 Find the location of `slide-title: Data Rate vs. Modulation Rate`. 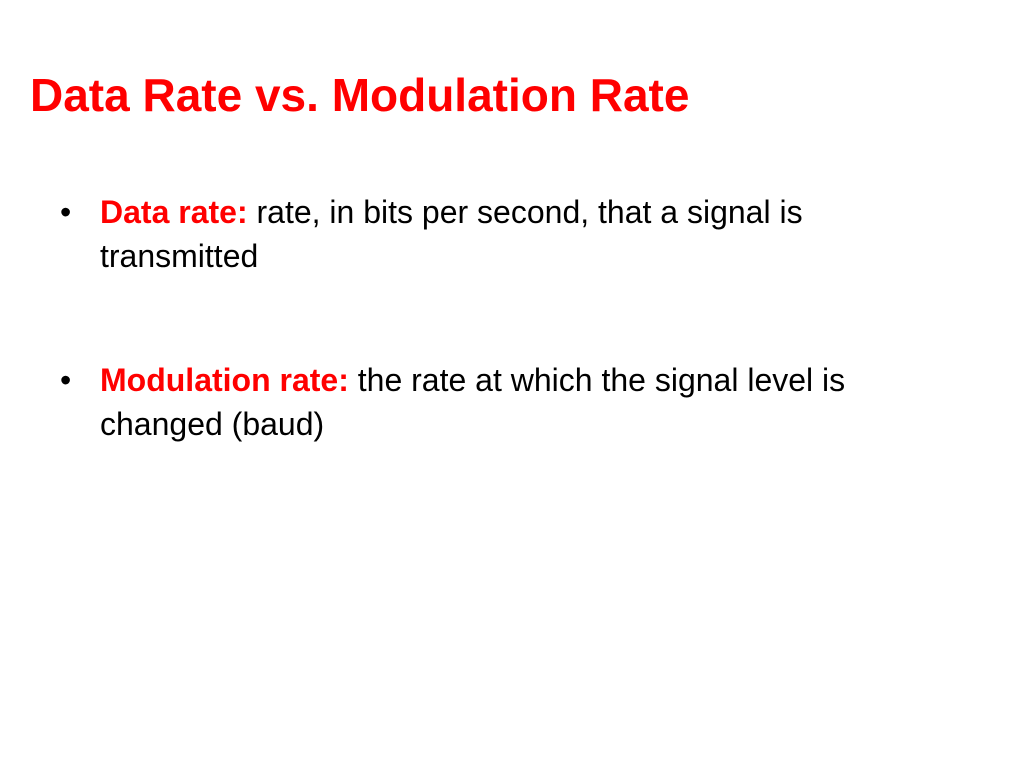

slide-title: Data Rate vs. Modulation Rate is located at coordinates (360, 95).